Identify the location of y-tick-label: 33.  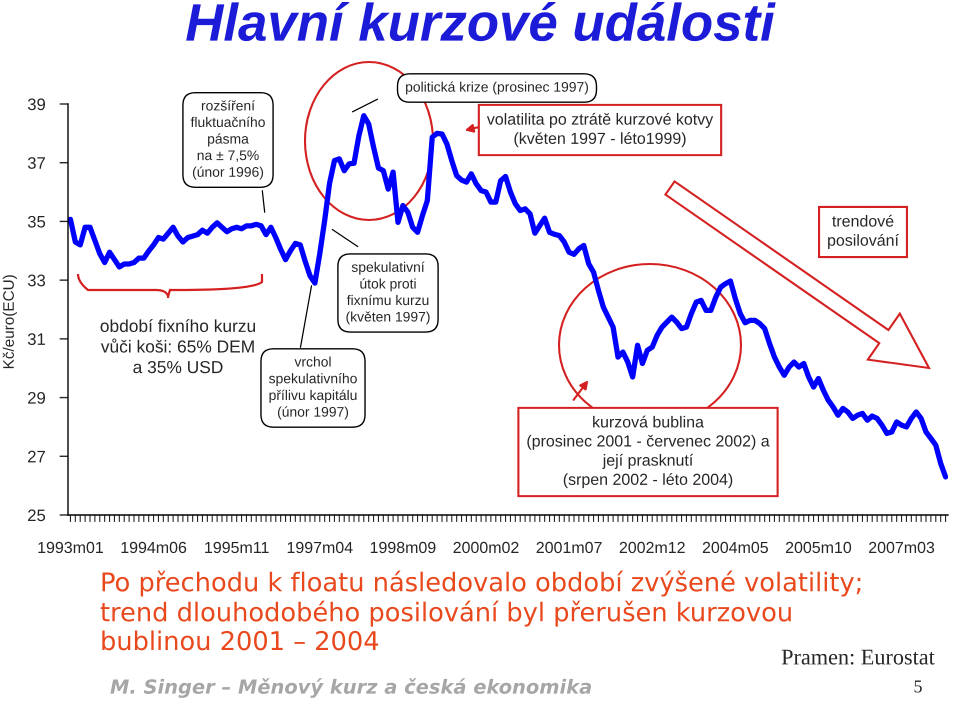
(37, 280).